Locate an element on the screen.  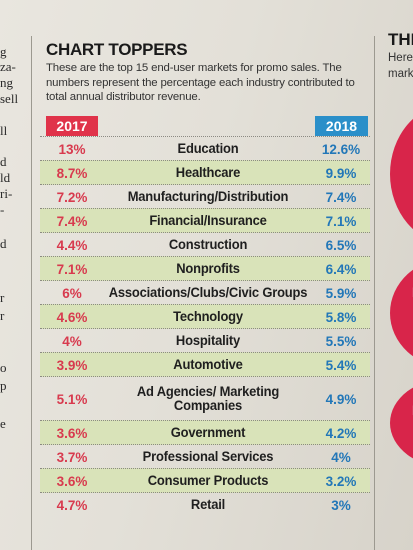
value-2017: 7.1% is located at coordinates (72, 269).